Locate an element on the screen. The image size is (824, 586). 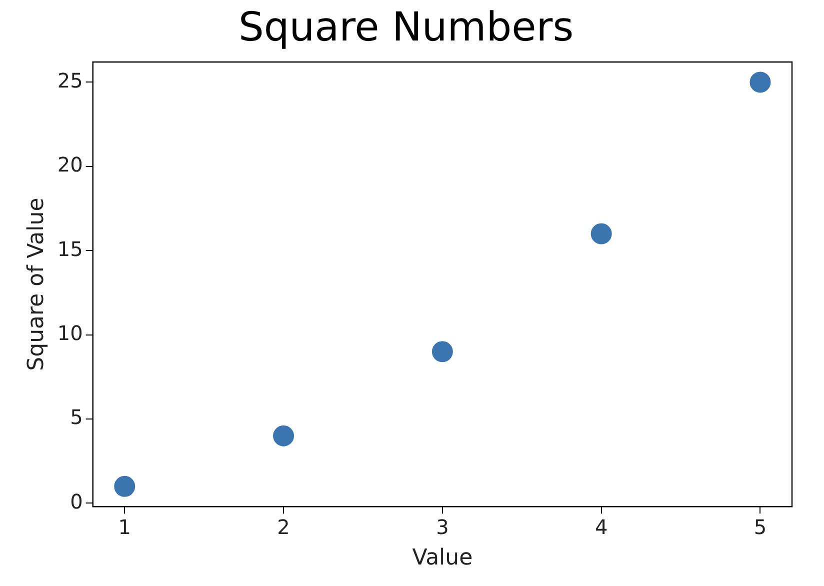
x-tick-label: 1 is located at coordinates (124, 526).